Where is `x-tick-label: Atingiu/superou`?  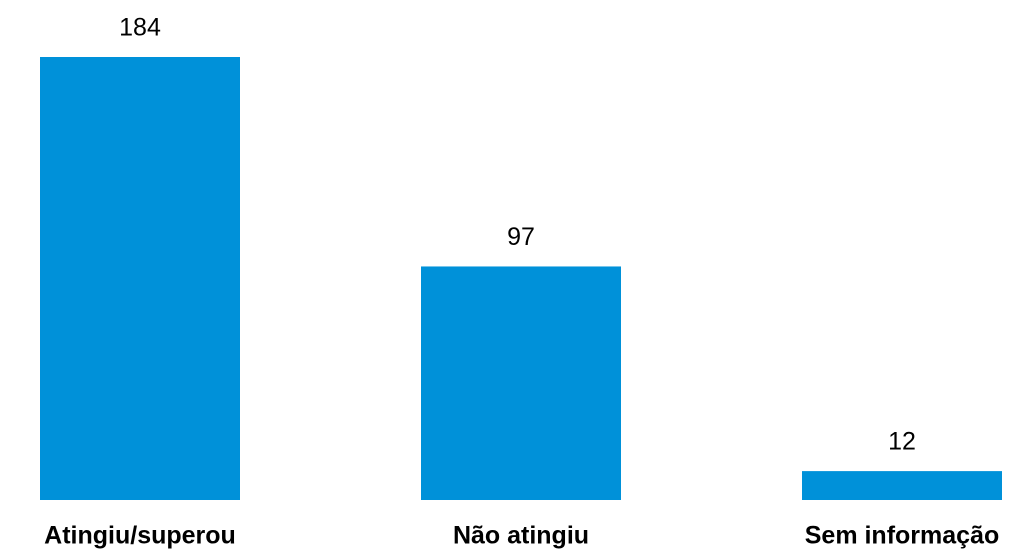 x-tick-label: Atingiu/superou is located at coordinates (140, 536).